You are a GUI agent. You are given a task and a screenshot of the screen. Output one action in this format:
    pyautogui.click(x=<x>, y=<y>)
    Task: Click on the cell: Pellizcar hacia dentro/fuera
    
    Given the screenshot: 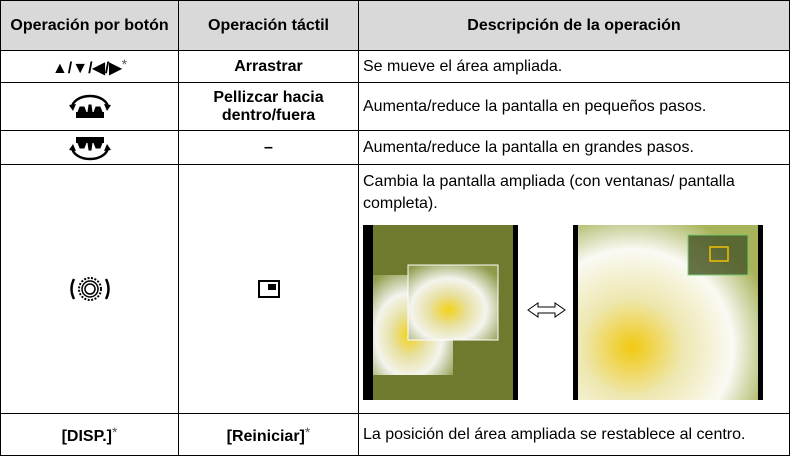 What is the action you would take?
    pyautogui.click(x=268, y=106)
    